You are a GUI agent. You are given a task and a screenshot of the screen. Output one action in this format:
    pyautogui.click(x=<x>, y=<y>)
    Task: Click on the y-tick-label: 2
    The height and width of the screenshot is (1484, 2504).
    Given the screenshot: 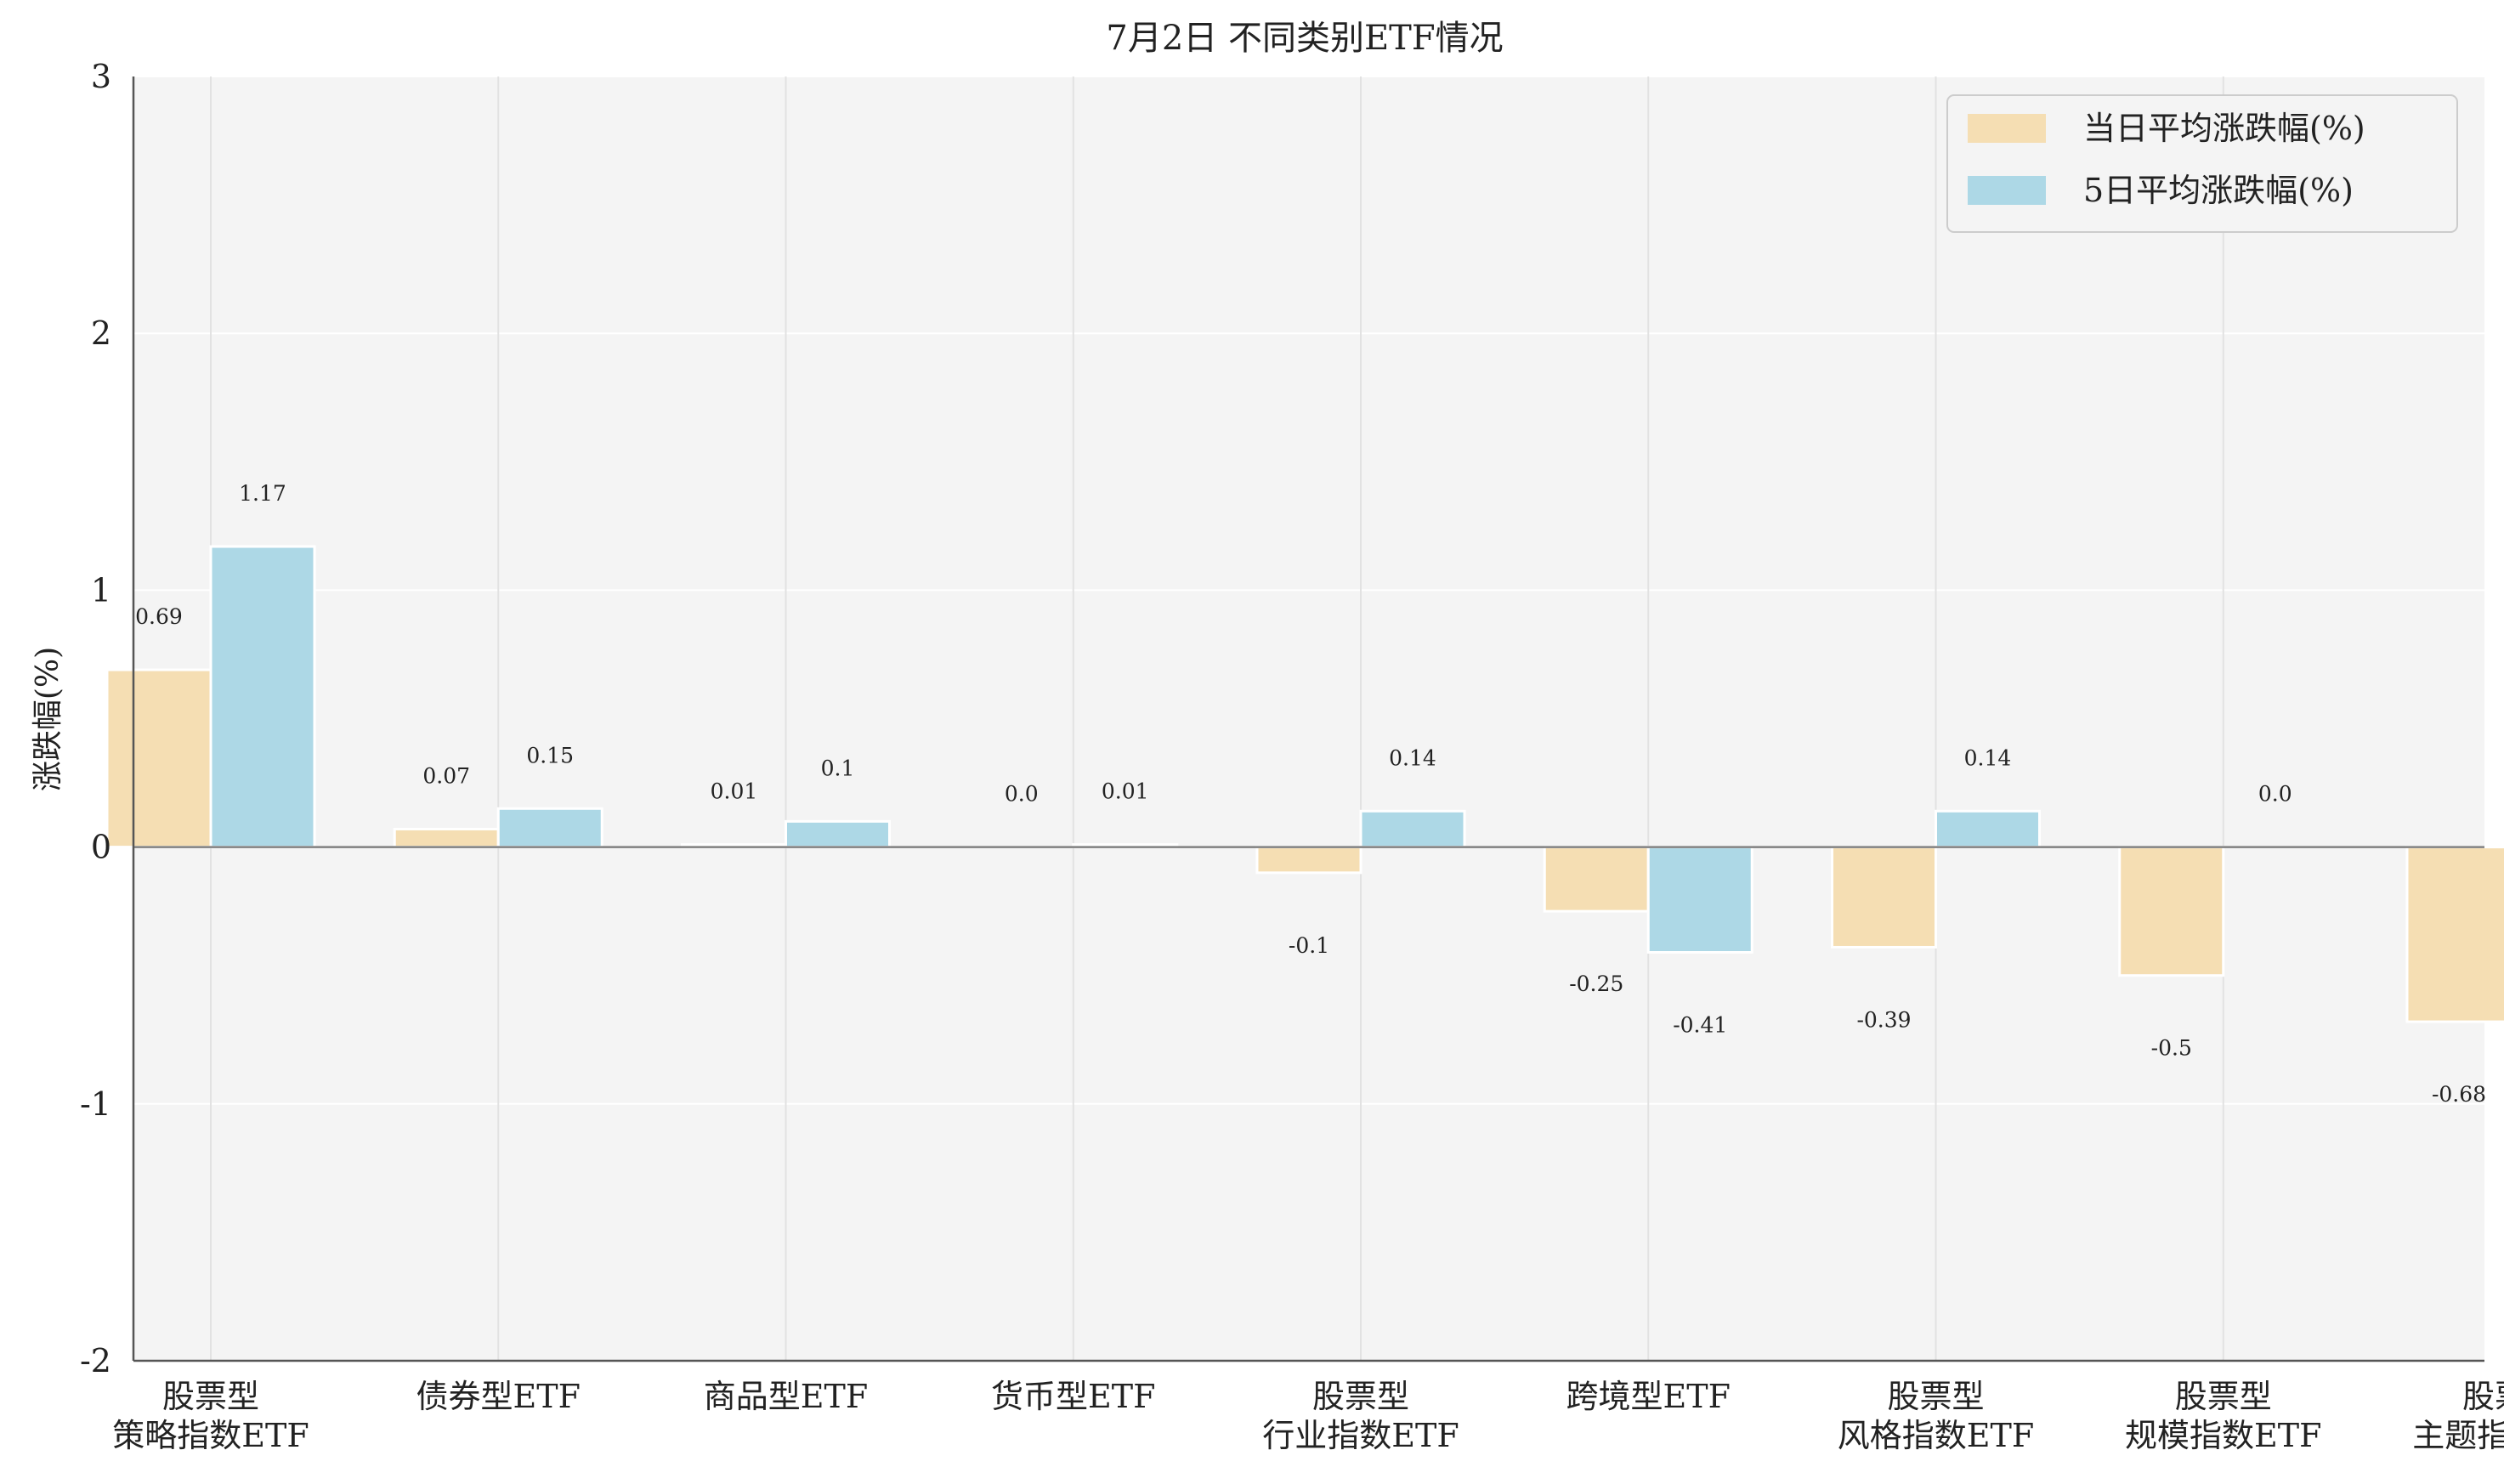 What is the action you would take?
    pyautogui.click(x=101, y=333)
    